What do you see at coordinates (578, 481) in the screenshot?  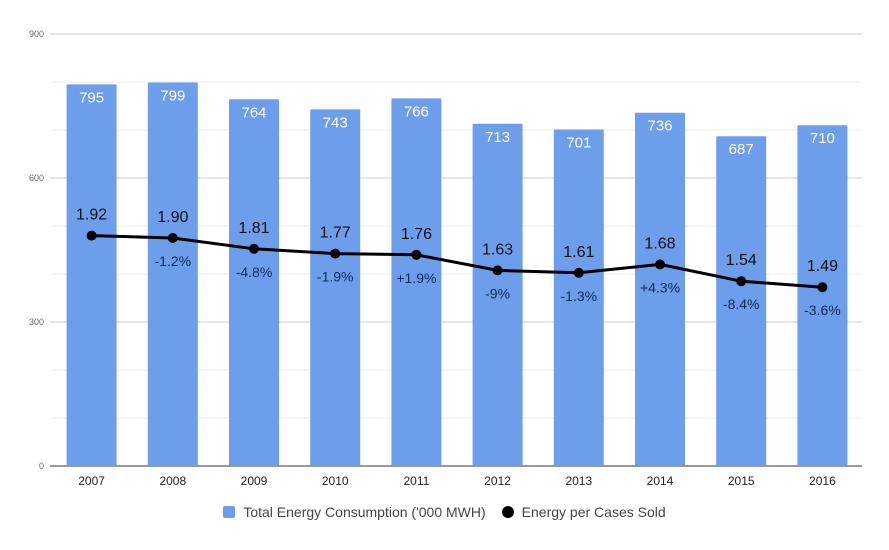 I see `x-tick-label: 2013` at bounding box center [578, 481].